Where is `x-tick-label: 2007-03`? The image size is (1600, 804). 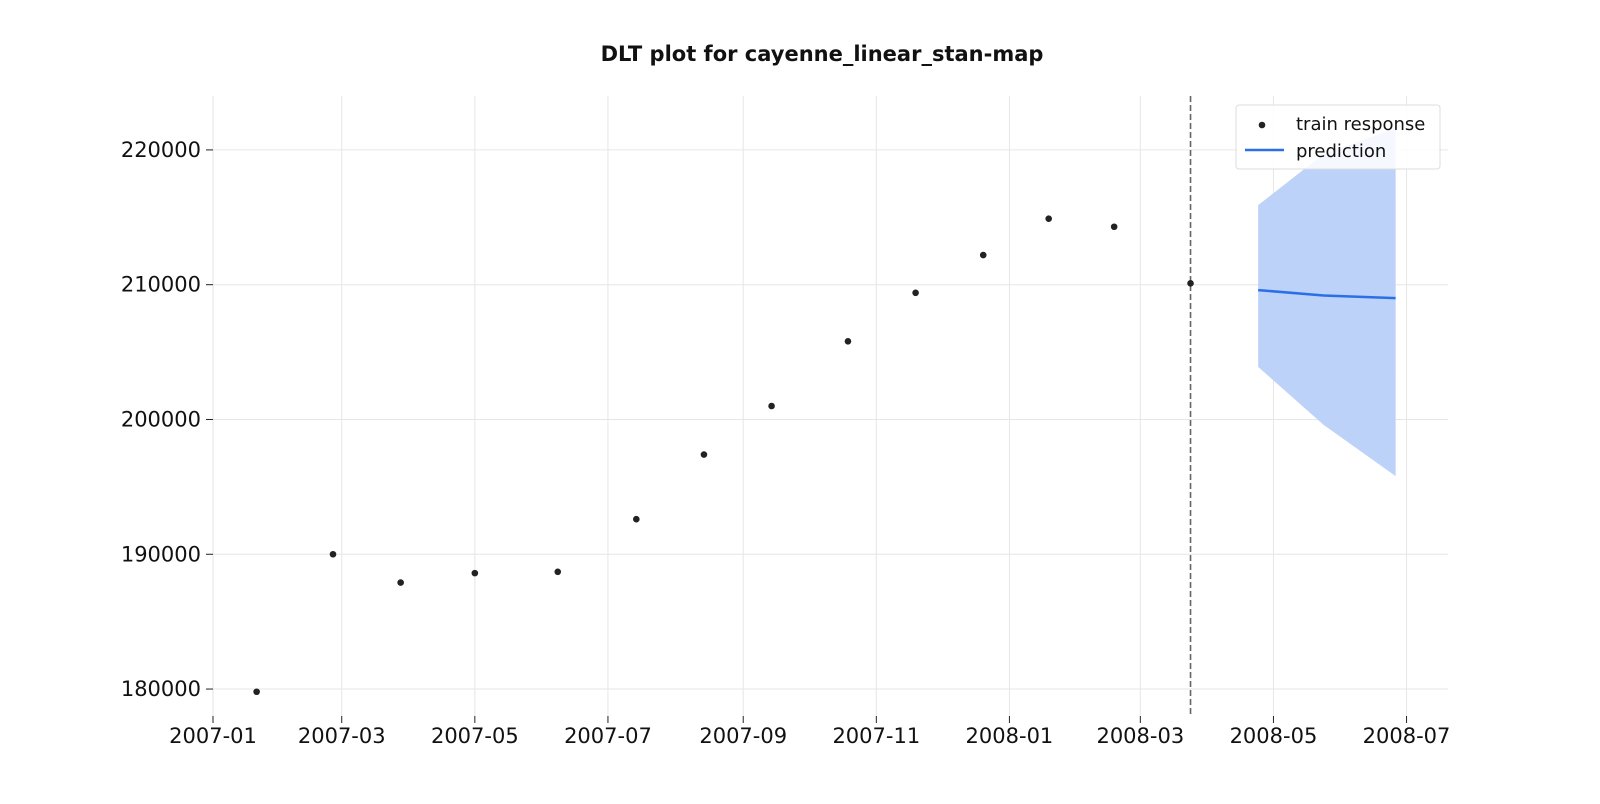
x-tick-label: 2007-03 is located at coordinates (342, 736).